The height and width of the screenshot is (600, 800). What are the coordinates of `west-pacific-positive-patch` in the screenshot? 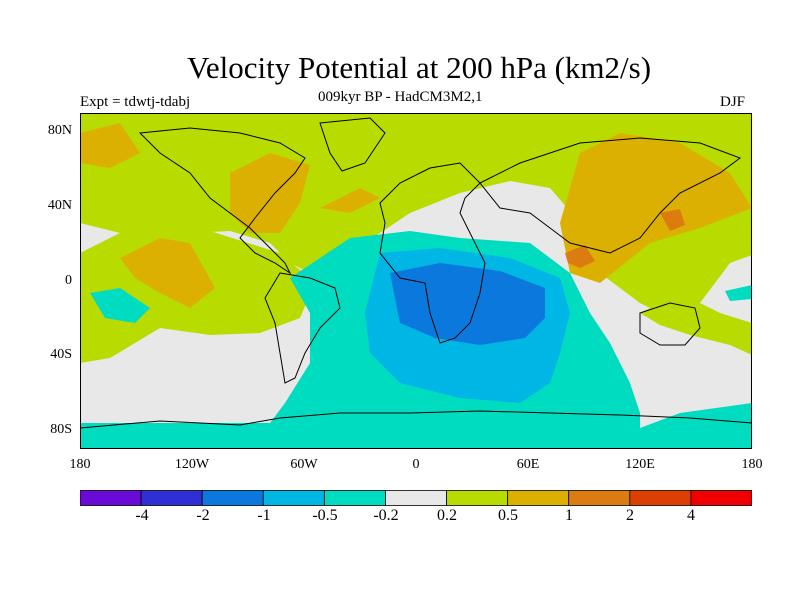 It's located at (696, 324).